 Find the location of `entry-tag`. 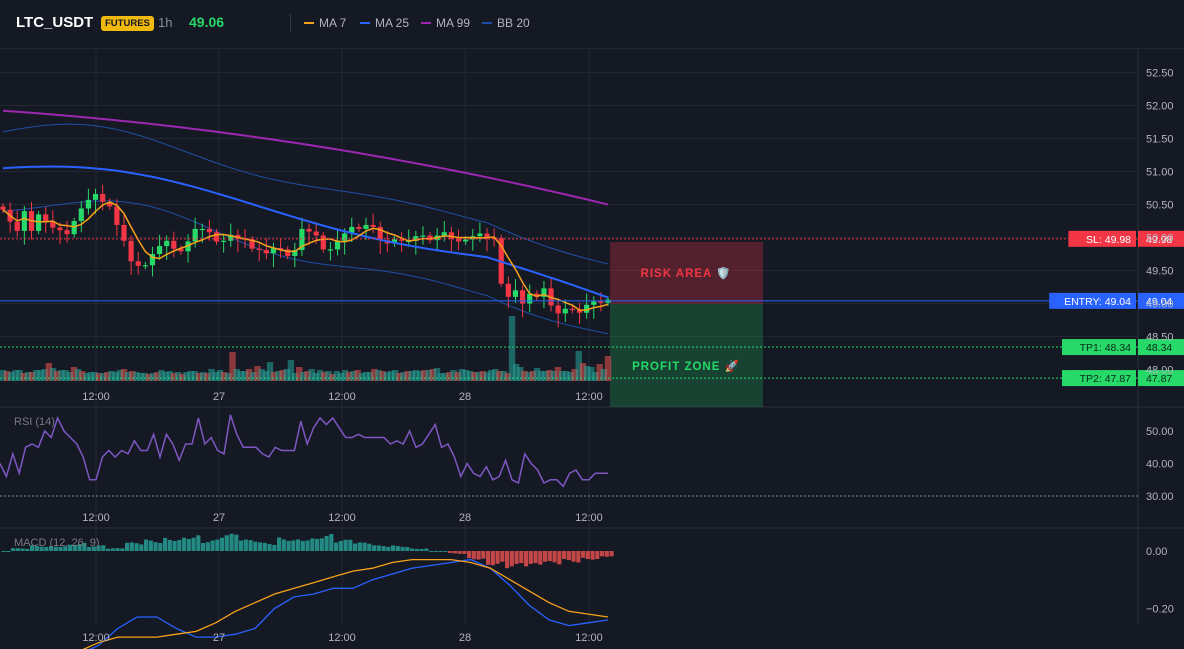

entry-tag is located at coordinates (1092, 300).